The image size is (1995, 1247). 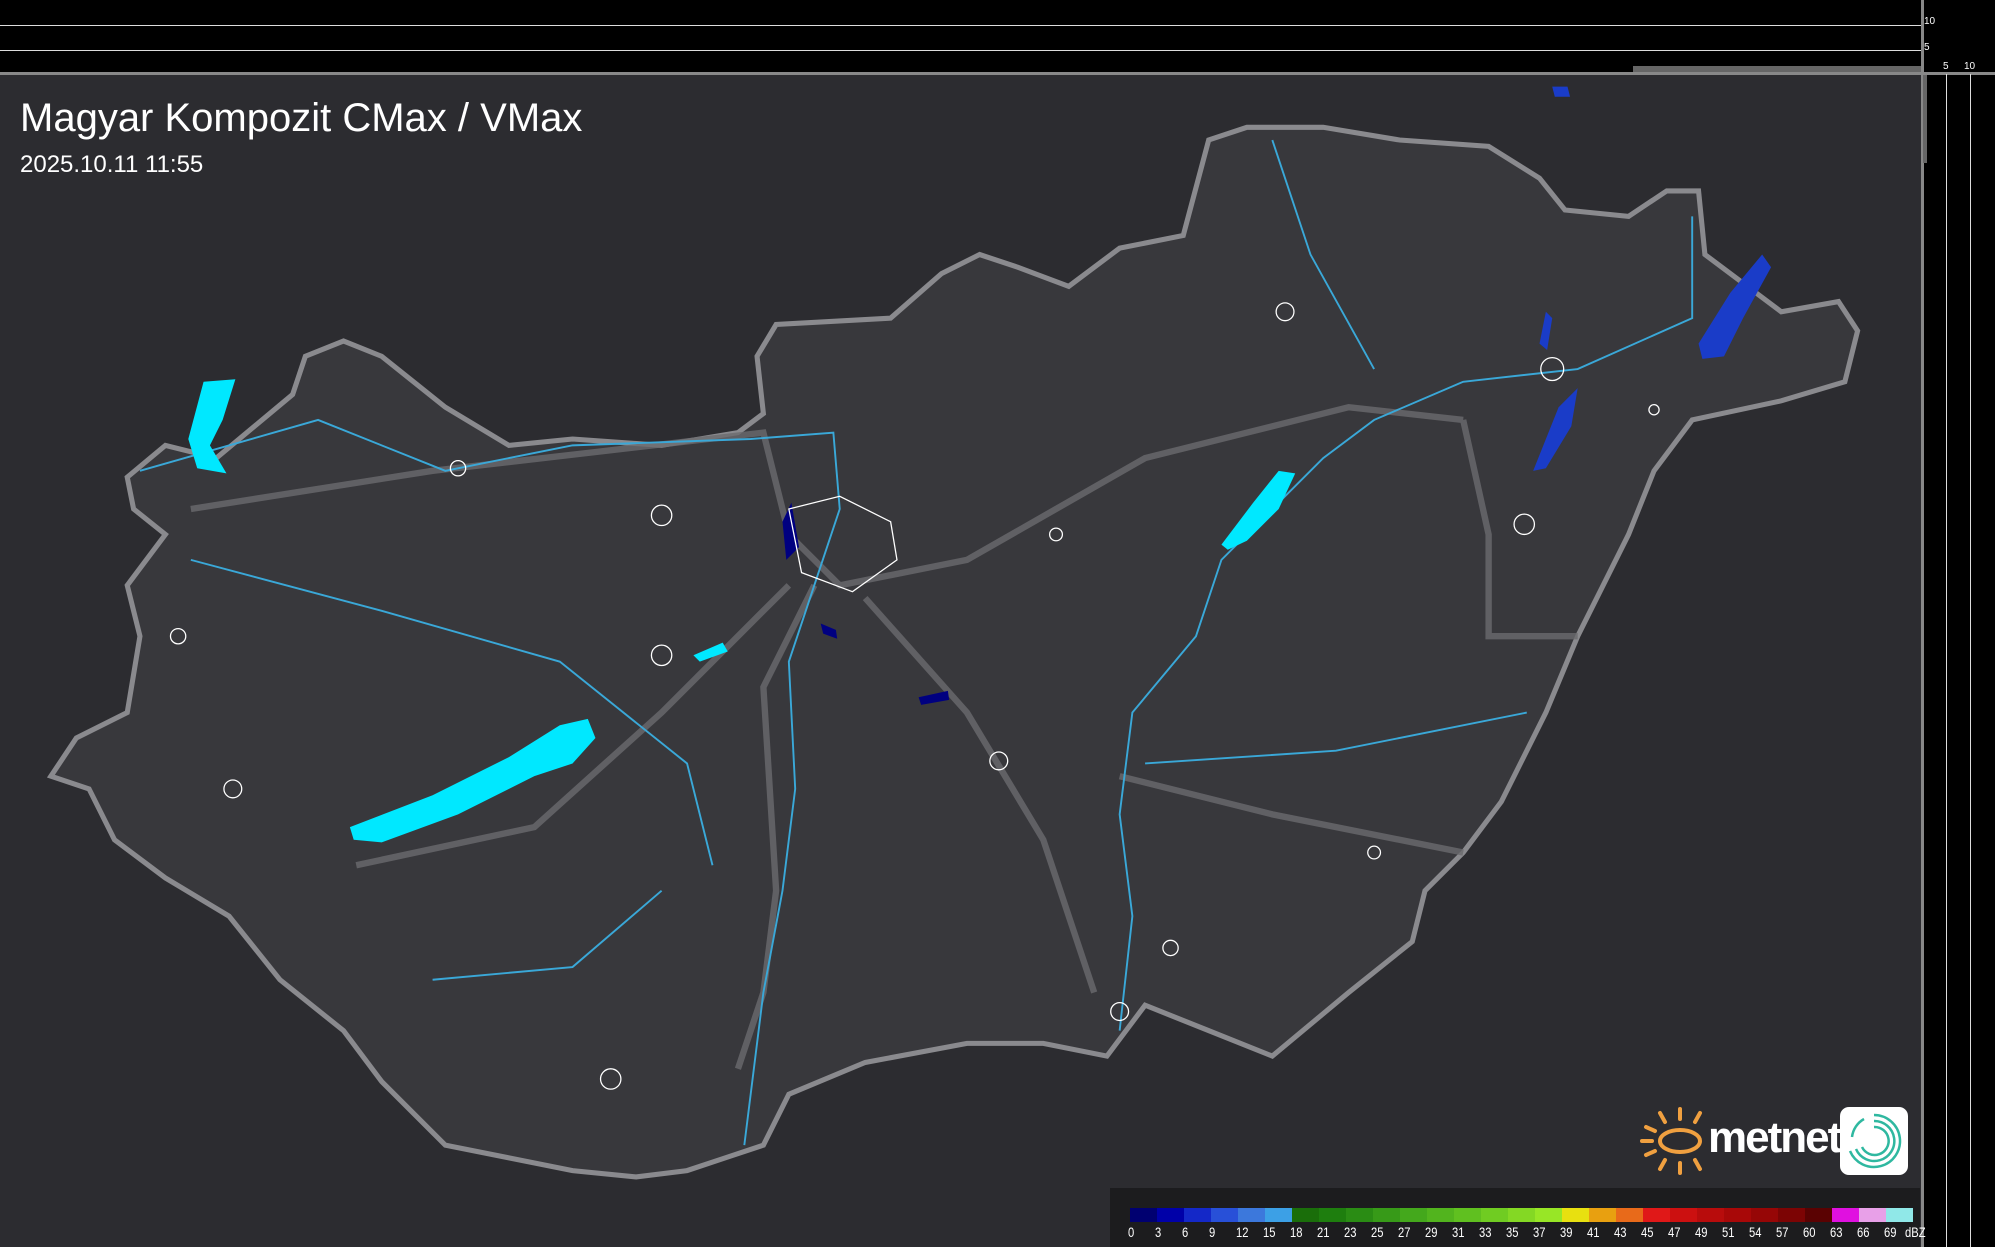 What do you see at coordinates (1269, 1232) in the screenshot?
I see `legend-label: 15` at bounding box center [1269, 1232].